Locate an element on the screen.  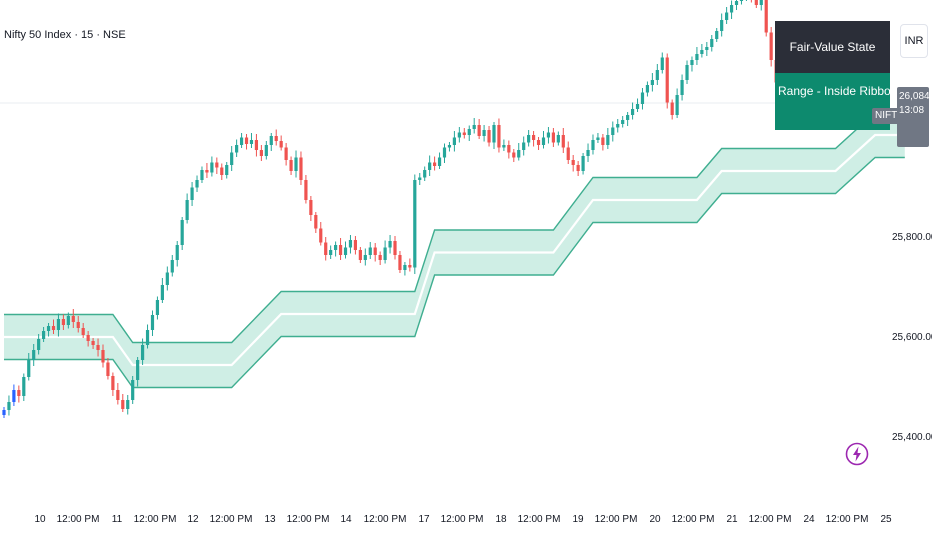
currency-button: INR is located at coordinates (914, 41).